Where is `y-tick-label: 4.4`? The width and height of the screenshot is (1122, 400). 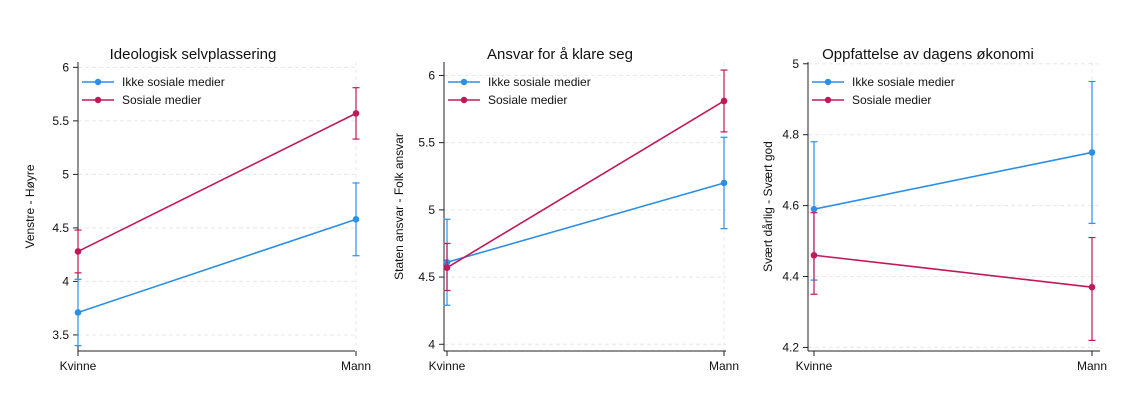 y-tick-label: 4.4 is located at coordinates (790, 277).